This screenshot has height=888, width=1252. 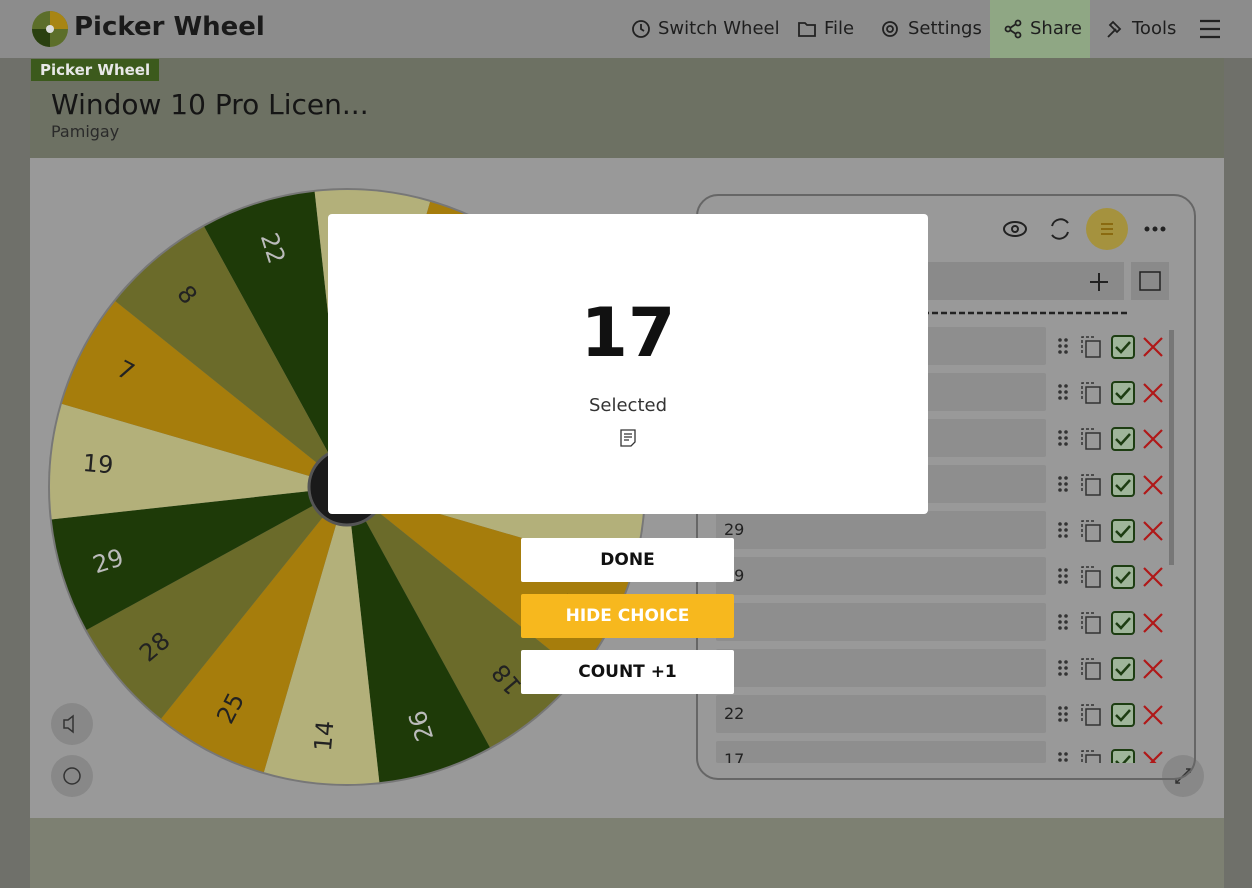 What do you see at coordinates (72, 724) in the screenshot?
I see `sound-button` at bounding box center [72, 724].